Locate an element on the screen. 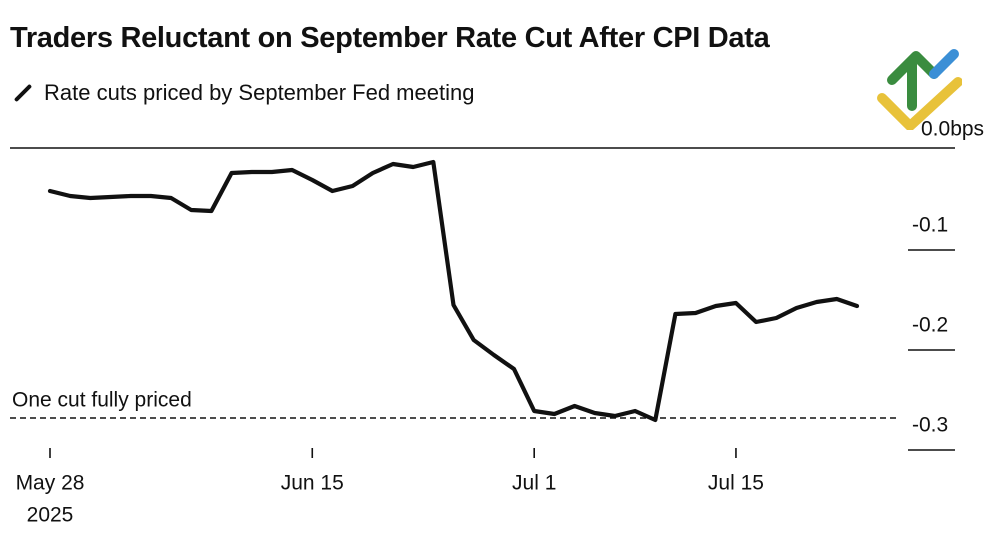  y-tick-label: -0.3 is located at coordinates (930, 425).